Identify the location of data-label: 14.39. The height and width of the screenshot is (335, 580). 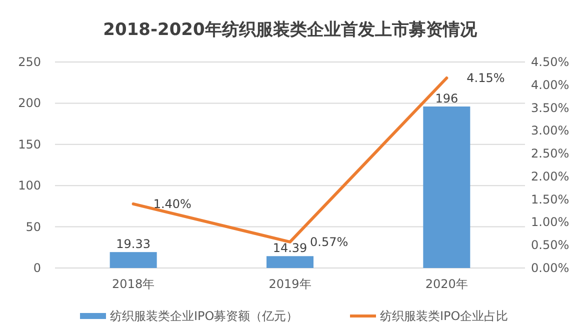
(290, 248).